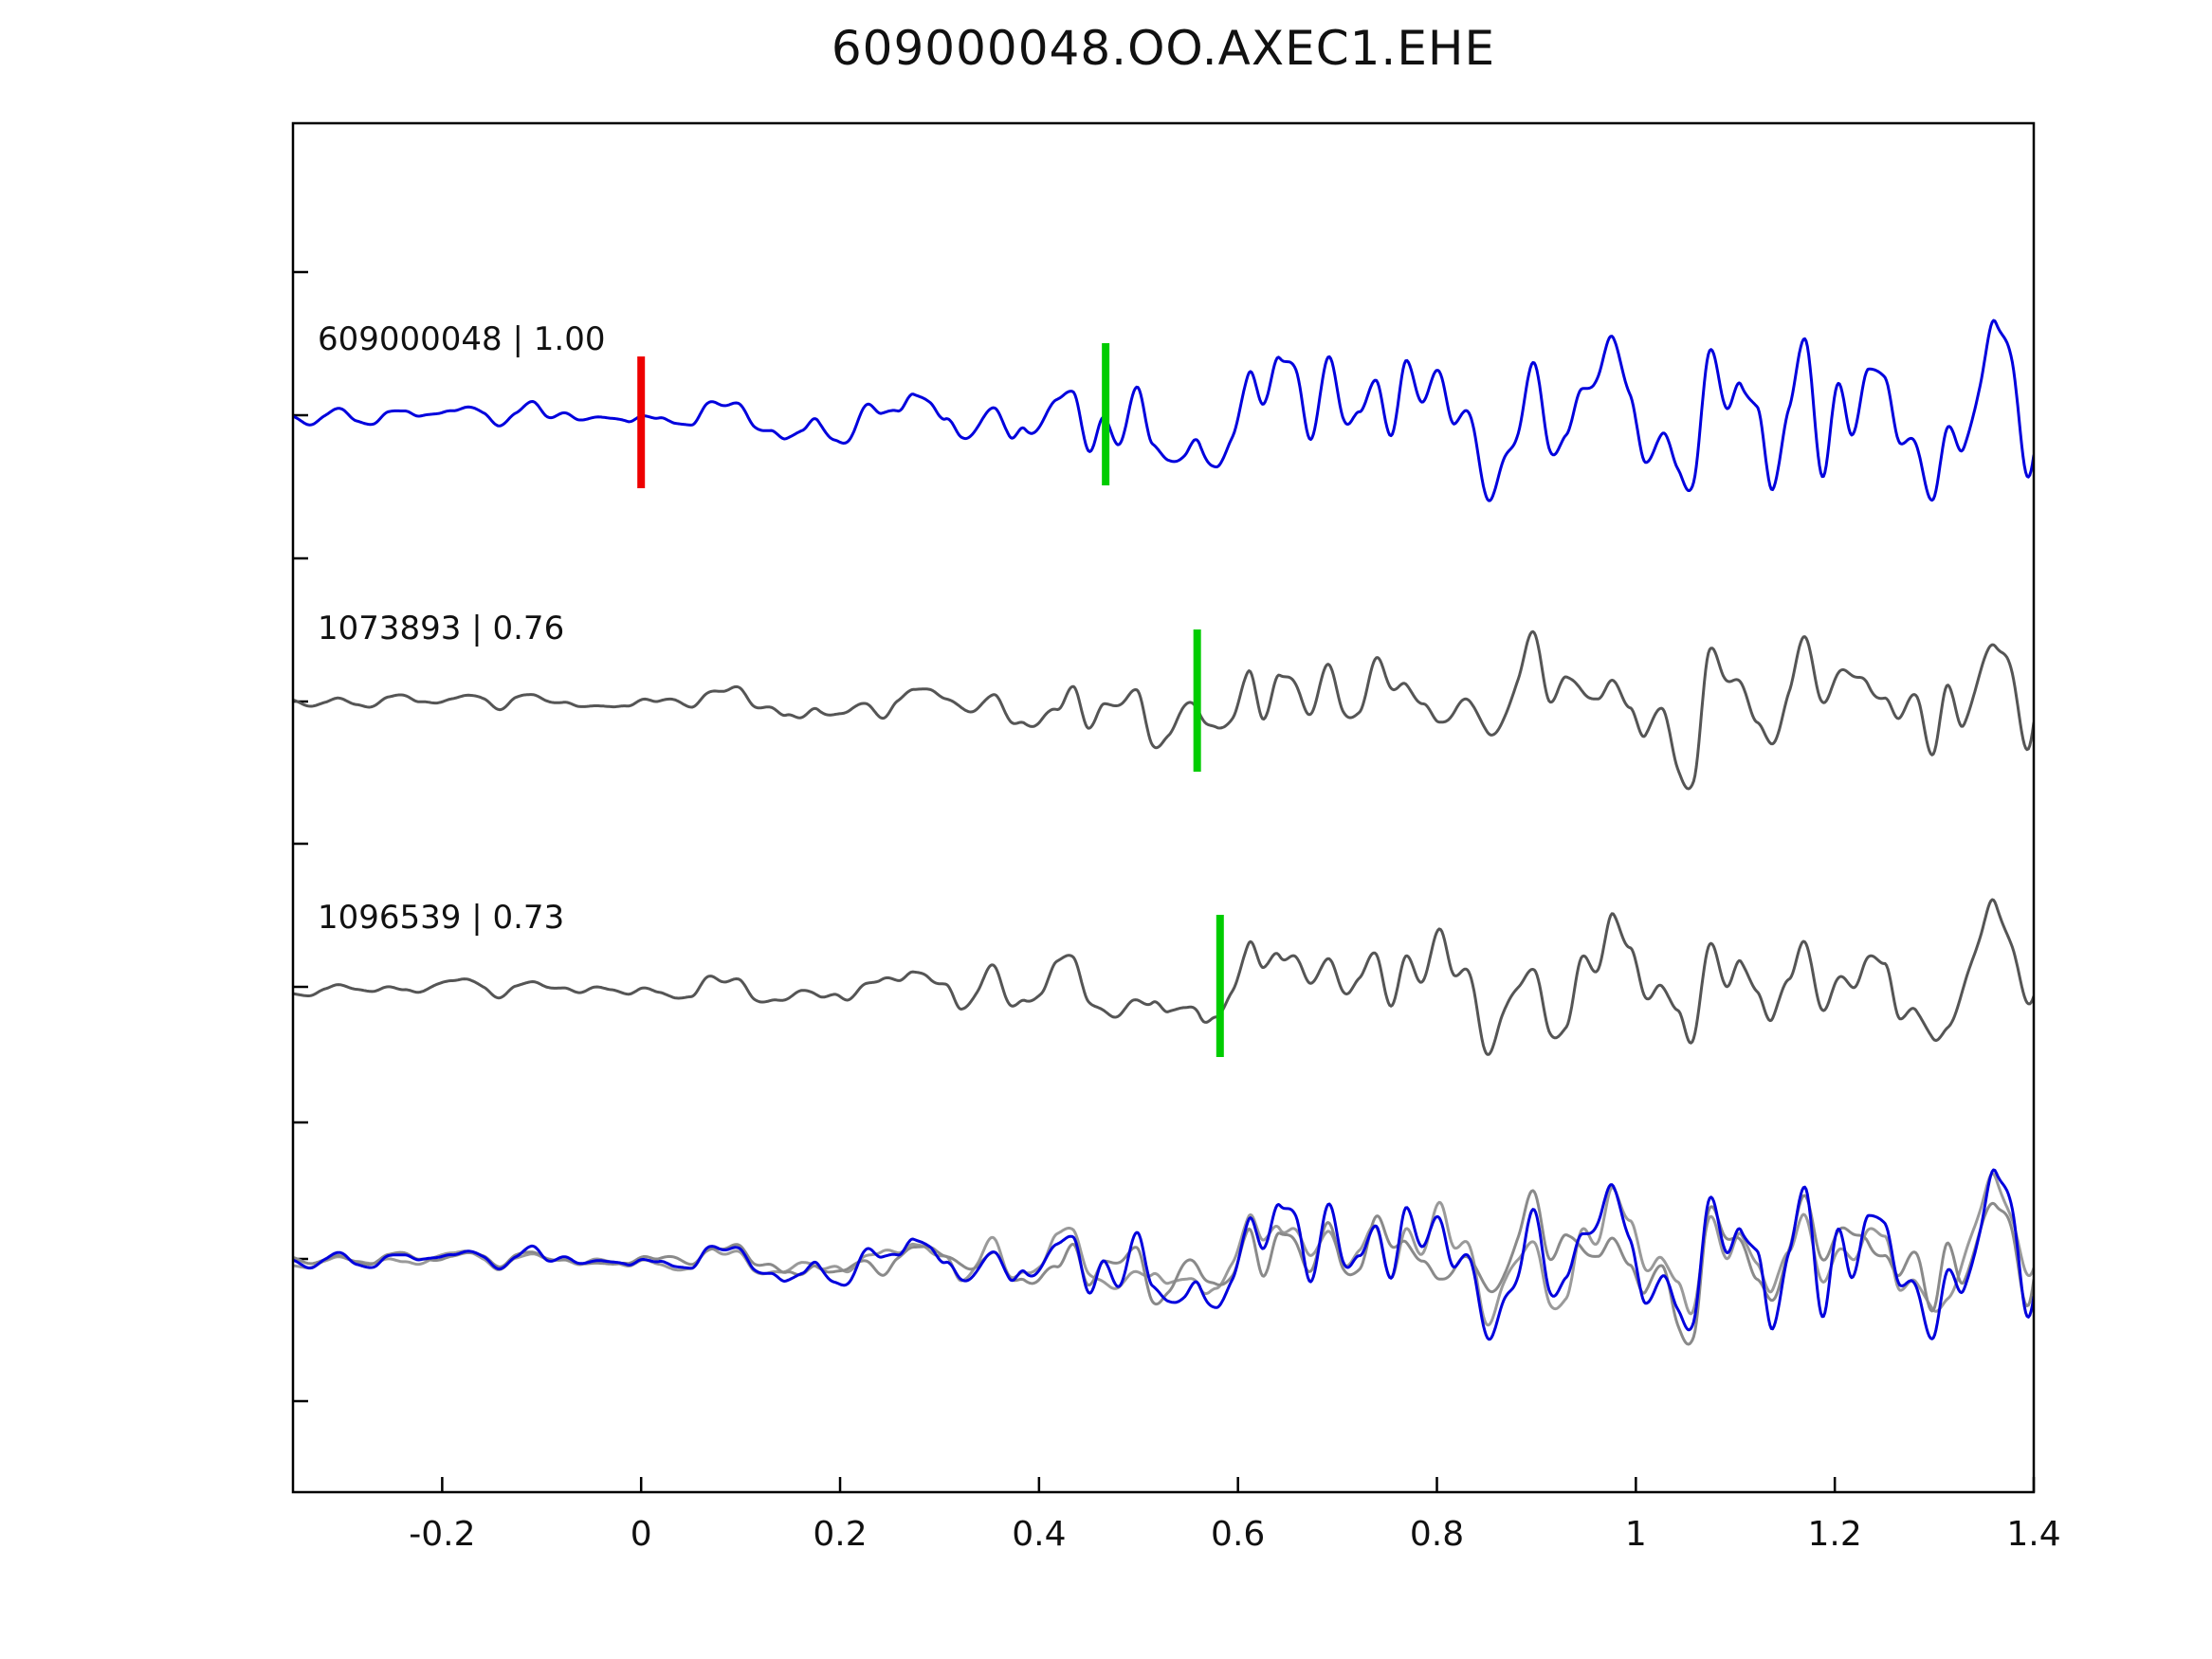  What do you see at coordinates (2033, 1534) in the screenshot?
I see `x-tick-label: 1.4` at bounding box center [2033, 1534].